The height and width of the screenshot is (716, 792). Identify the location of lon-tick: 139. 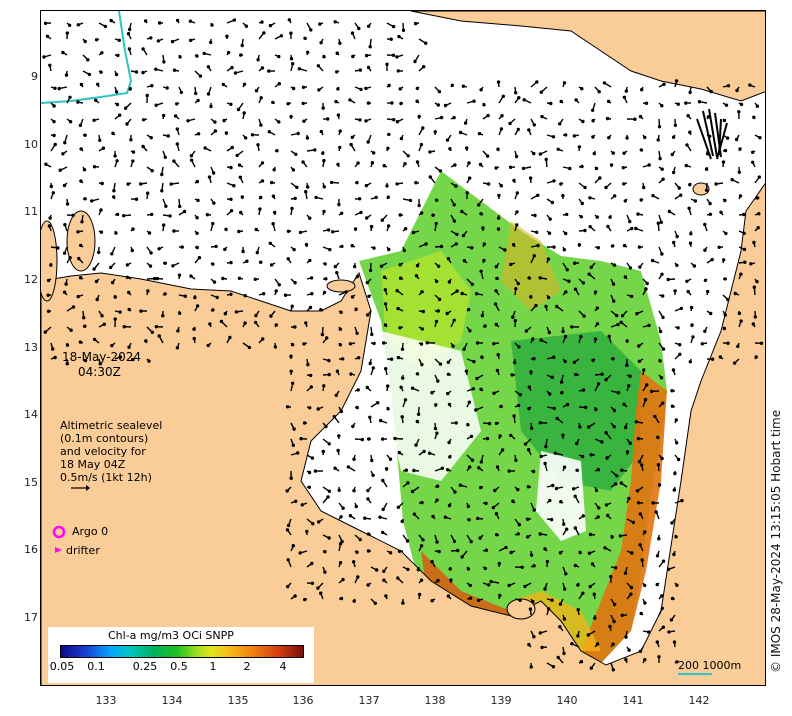
(501, 700).